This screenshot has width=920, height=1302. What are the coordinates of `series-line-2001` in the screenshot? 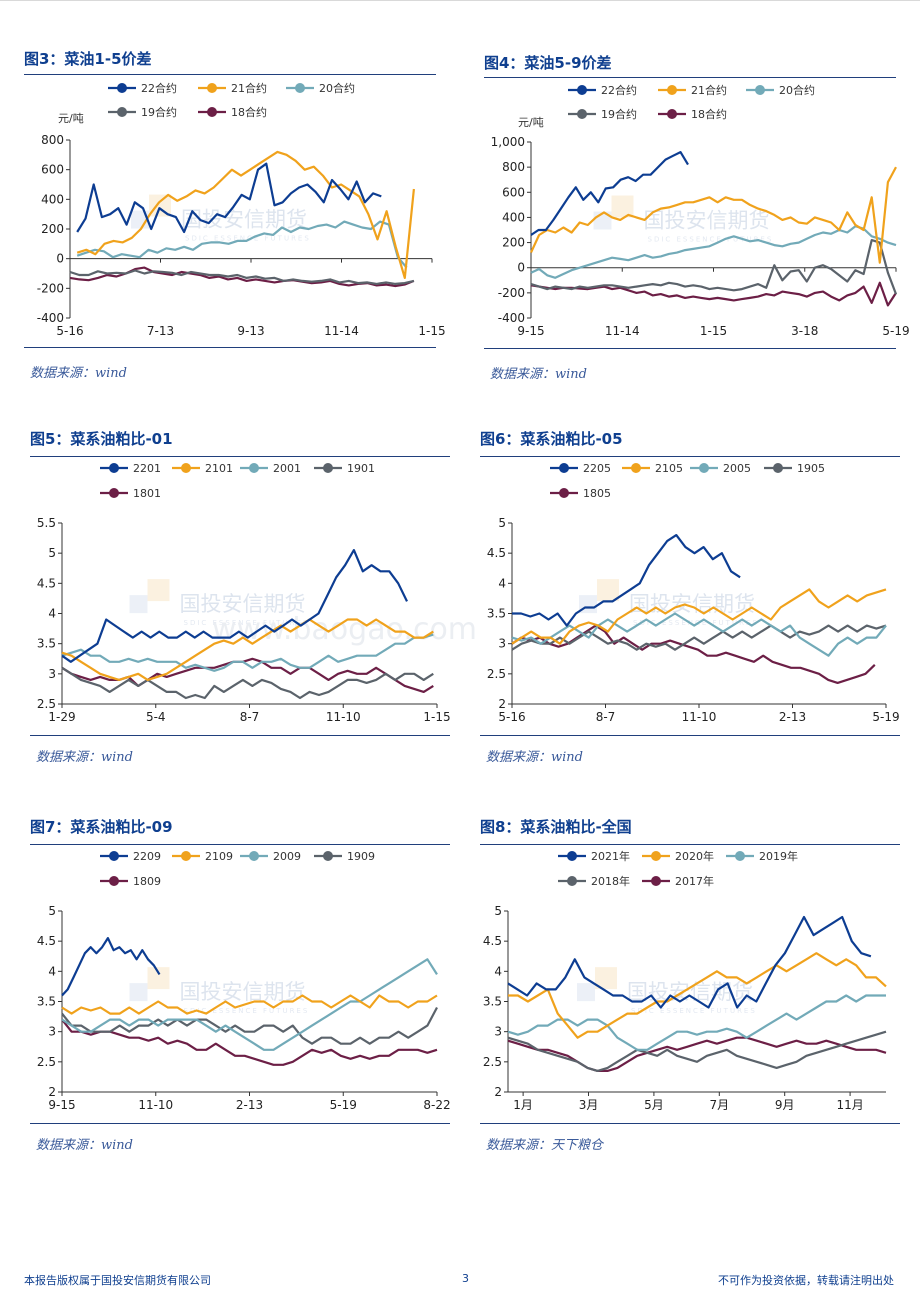 It's located at (247, 652).